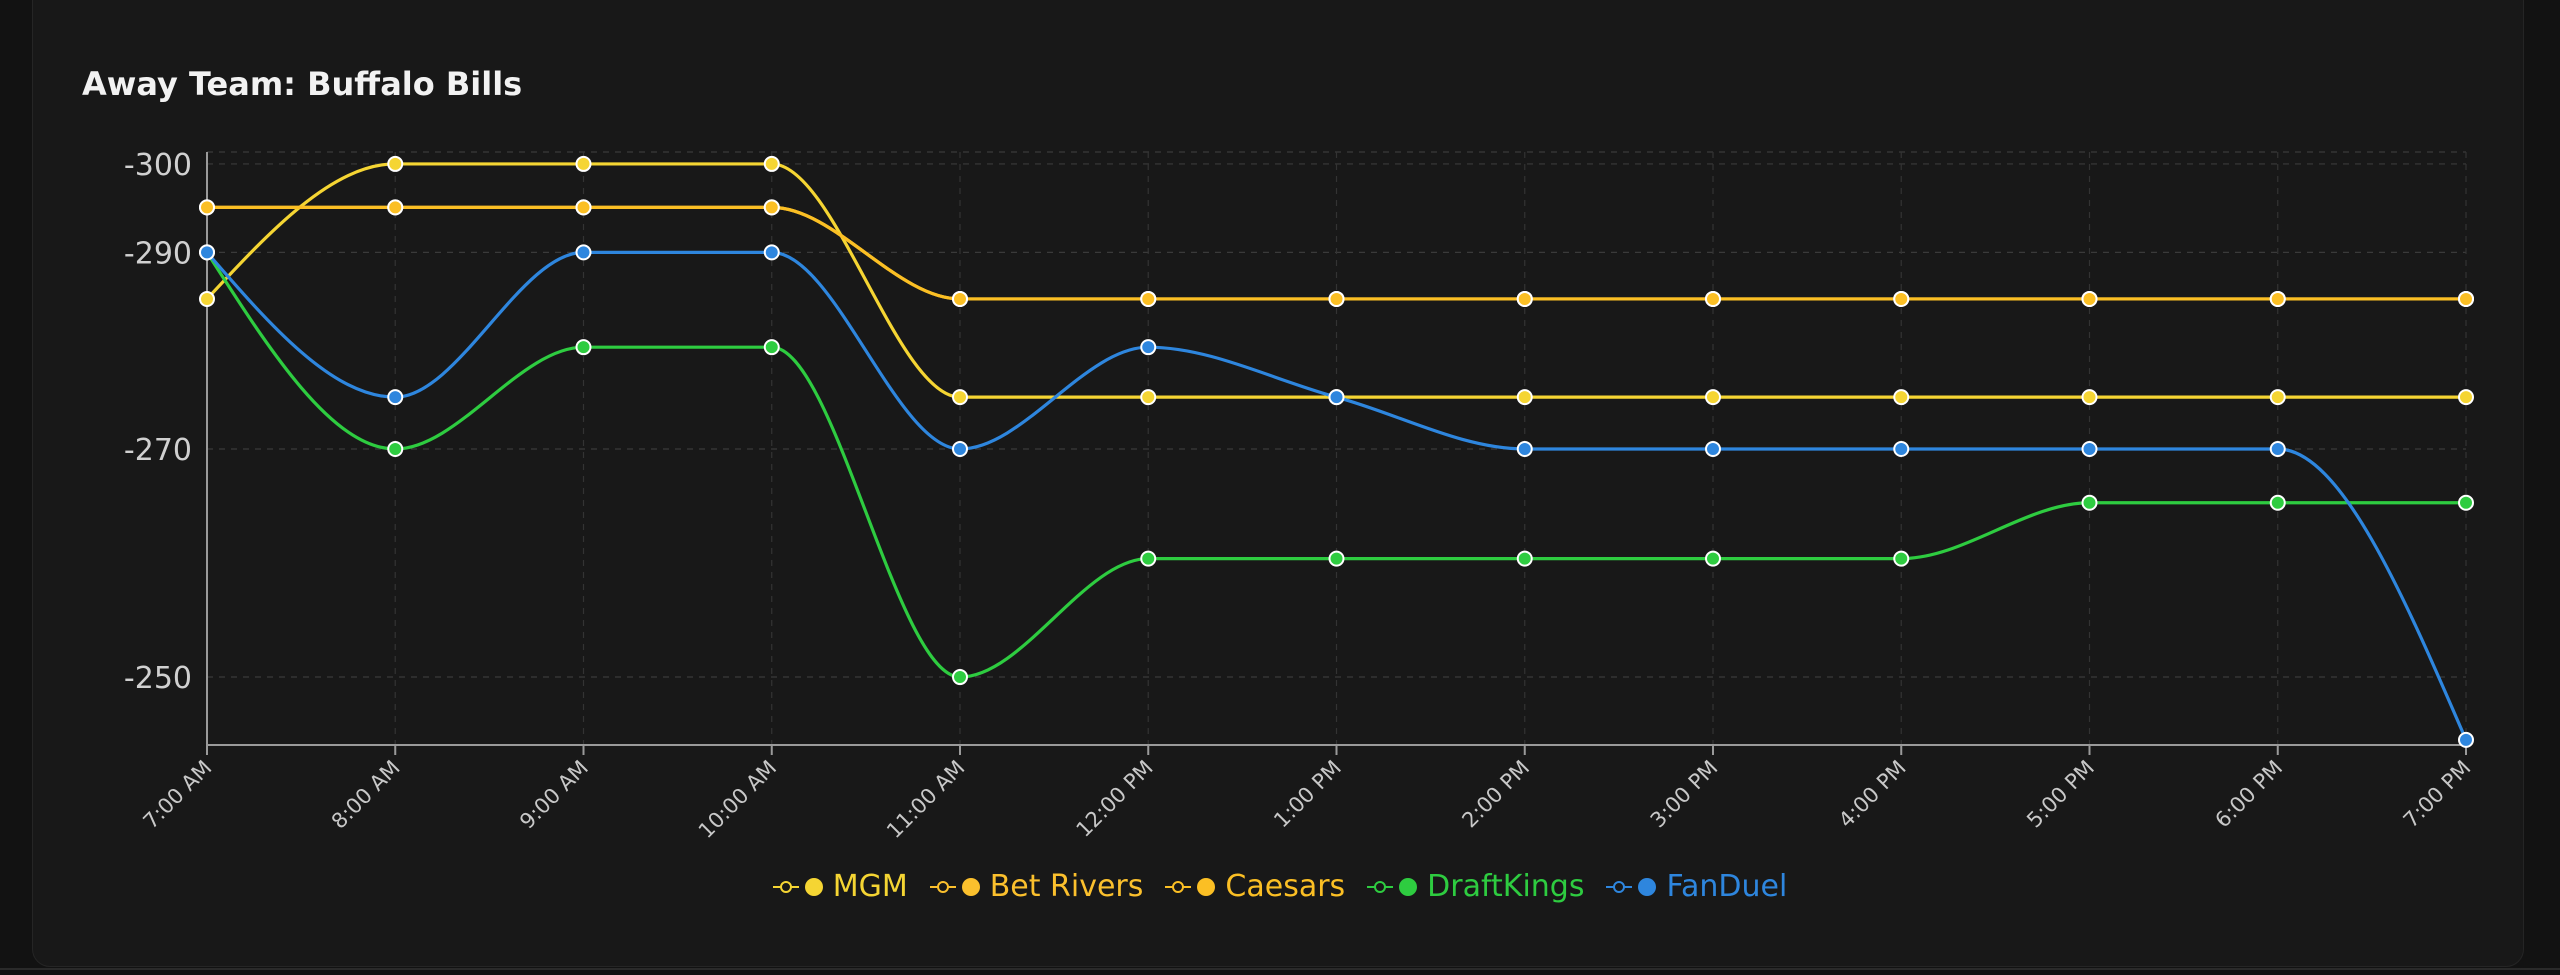 The width and height of the screenshot is (2560, 975). I want to click on legend-label: FanDuel, so click(1727, 886).